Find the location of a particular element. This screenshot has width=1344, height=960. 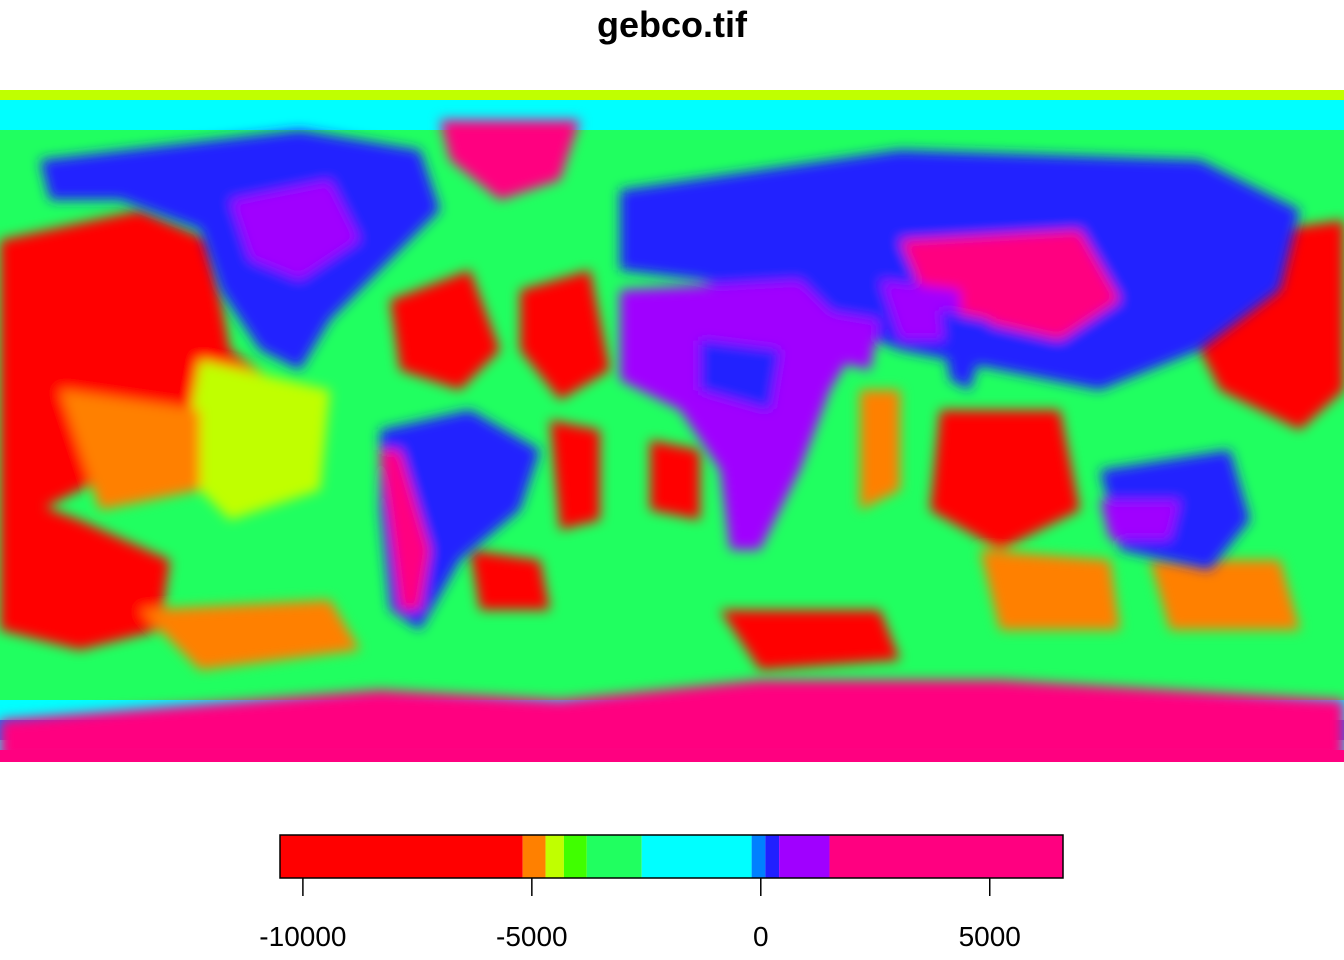

legend-tick-label: -10000 is located at coordinates (302, 936).